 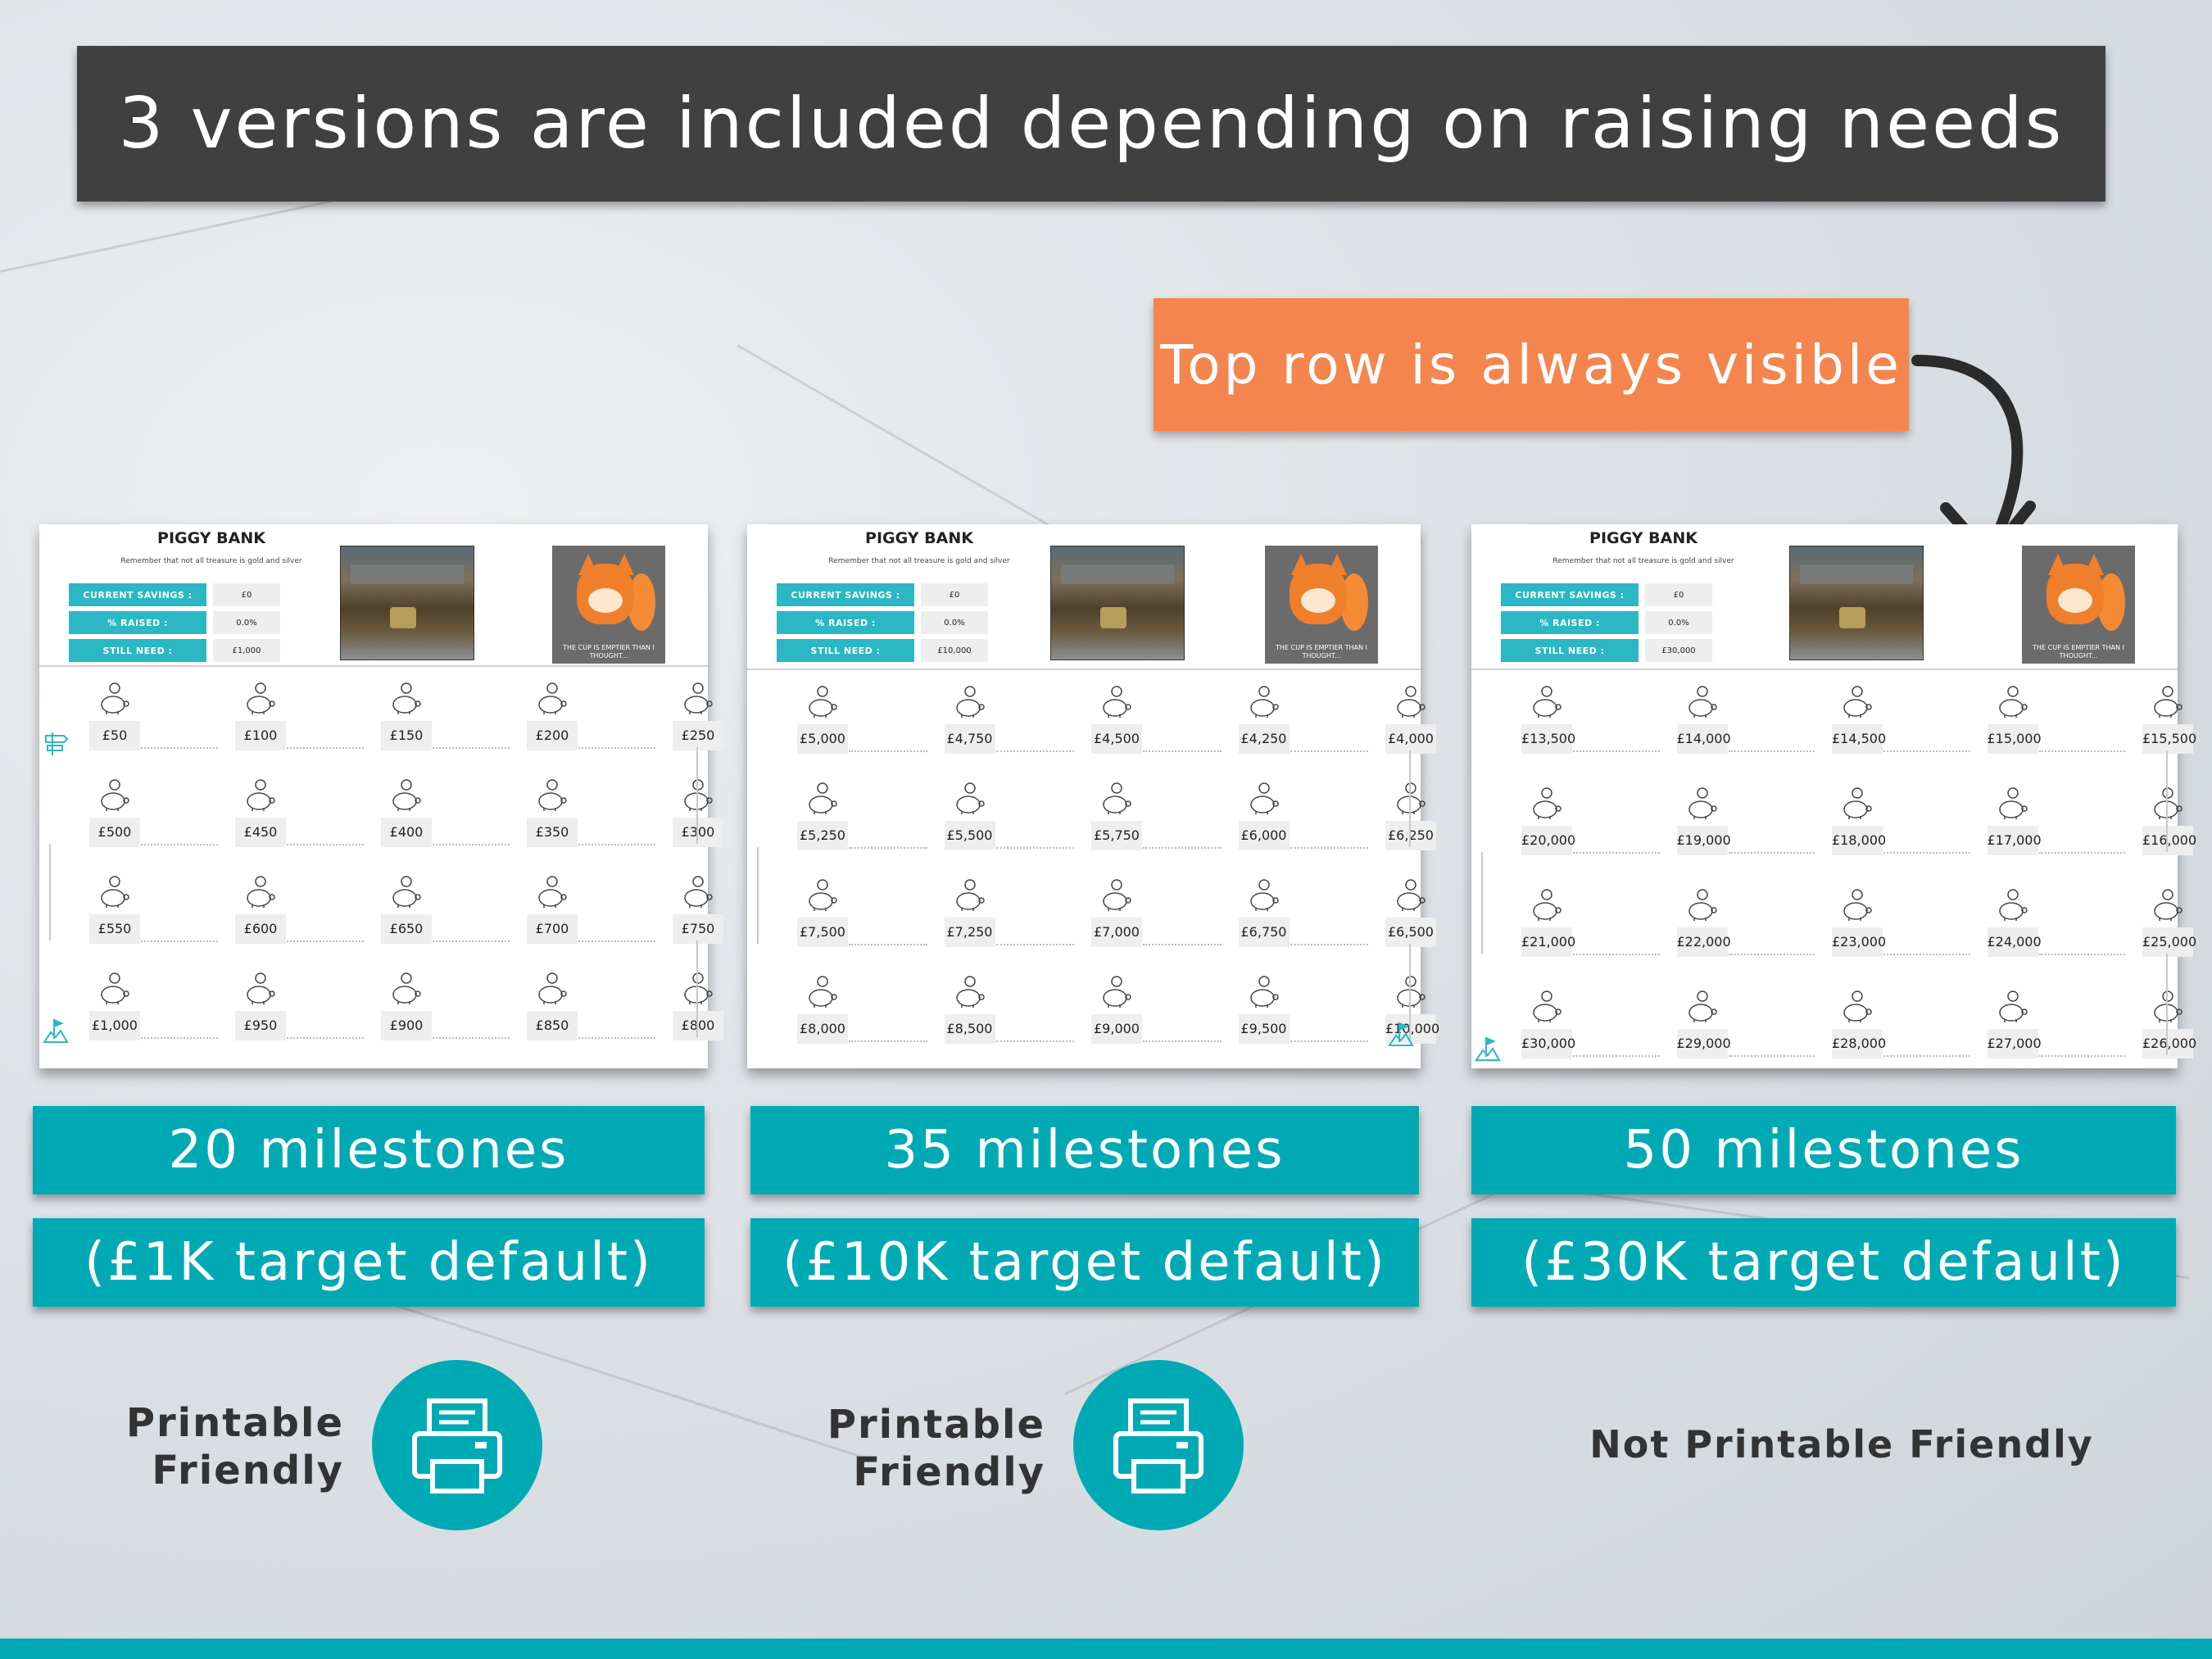 I want to click on milestone-amount: £450, so click(x=260, y=832).